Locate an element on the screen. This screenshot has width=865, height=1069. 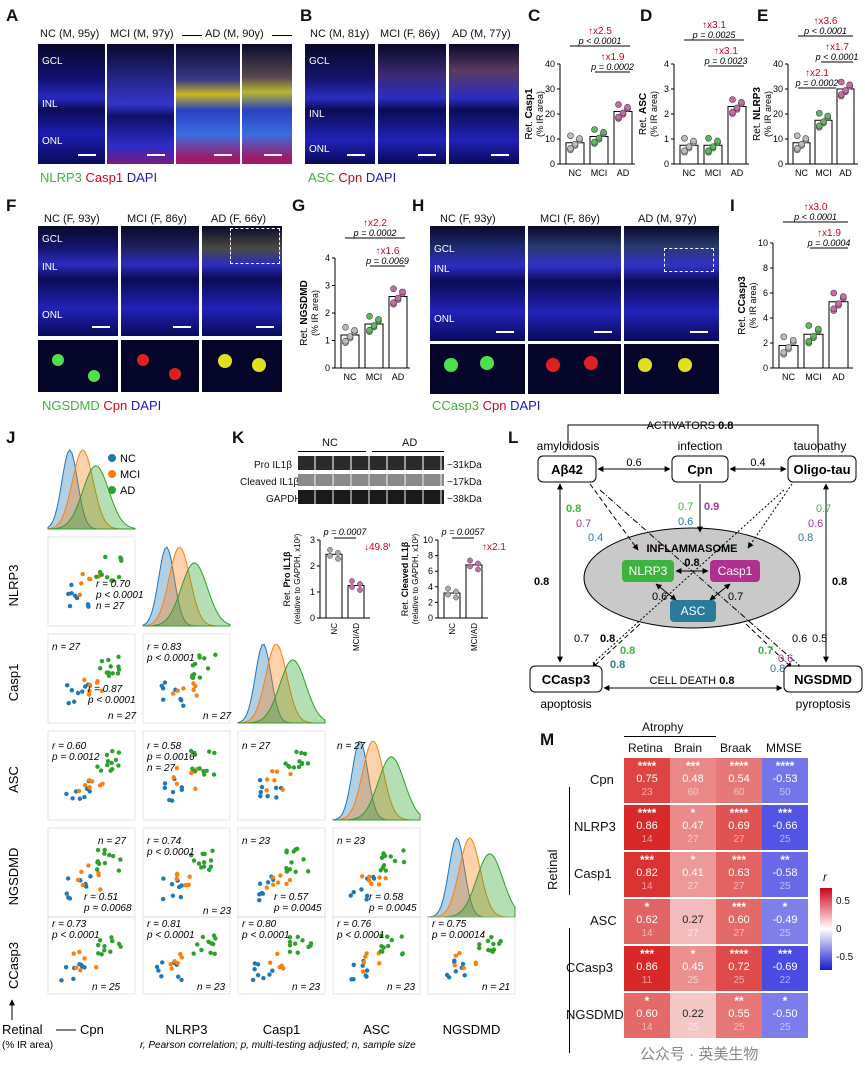
cell-r: -0.49 is located at coordinates (785, 920).